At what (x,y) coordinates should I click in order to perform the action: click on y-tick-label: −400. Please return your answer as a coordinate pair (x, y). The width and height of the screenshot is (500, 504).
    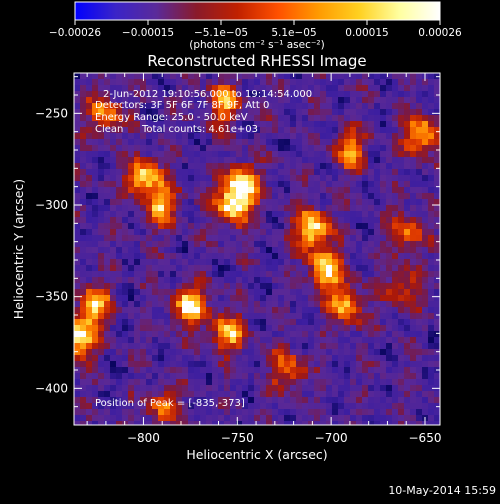
    Looking at the image, I should click on (51, 388).